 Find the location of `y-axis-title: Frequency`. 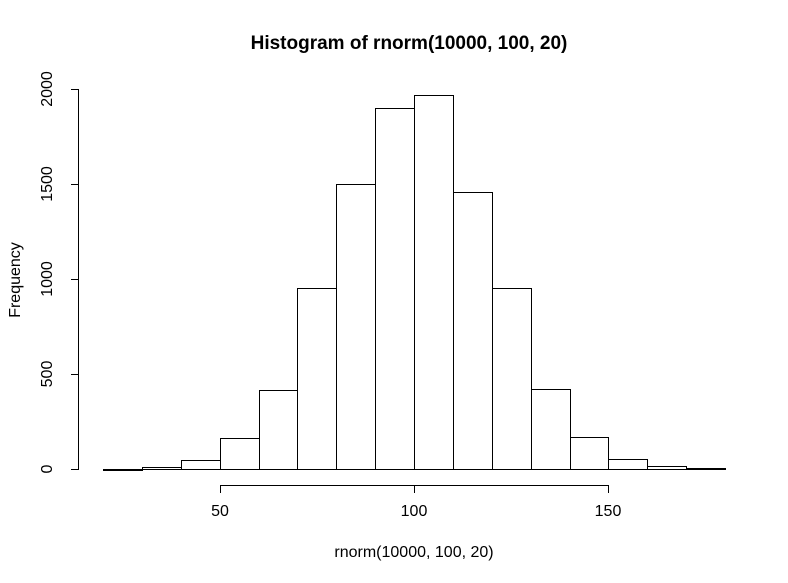

y-axis-title: Frequency is located at coordinates (15, 280).